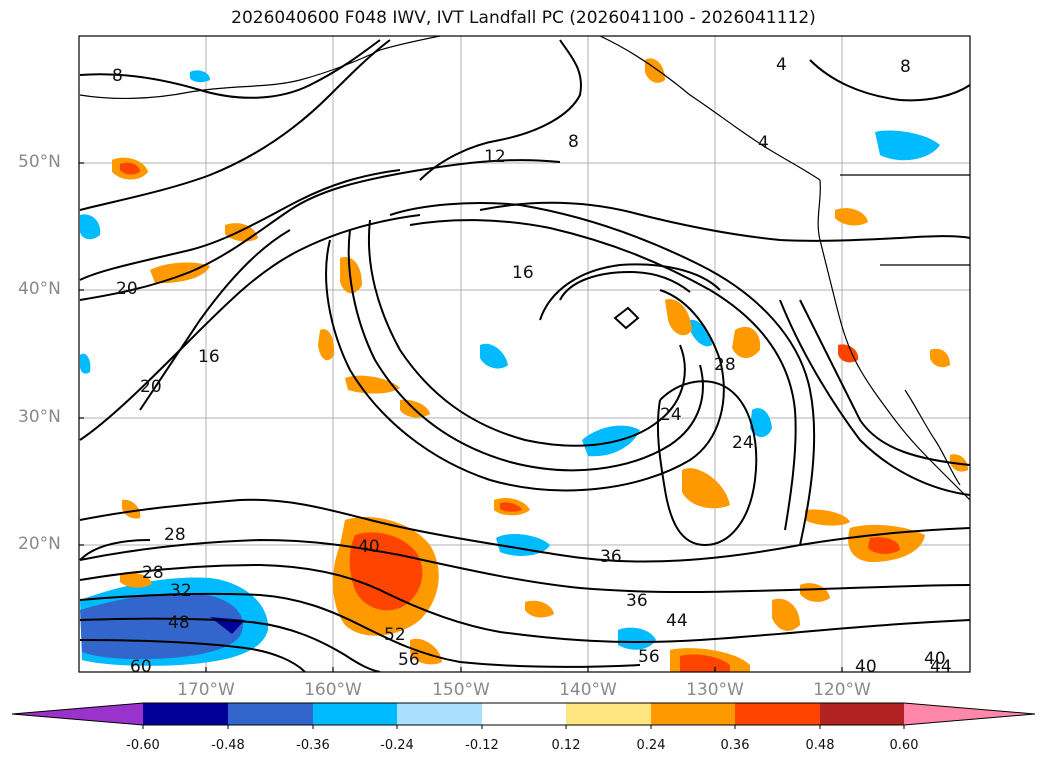 This screenshot has width=1047, height=765. What do you see at coordinates (39, 544) in the screenshot?
I see `lat-label-20n: 20°N` at bounding box center [39, 544].